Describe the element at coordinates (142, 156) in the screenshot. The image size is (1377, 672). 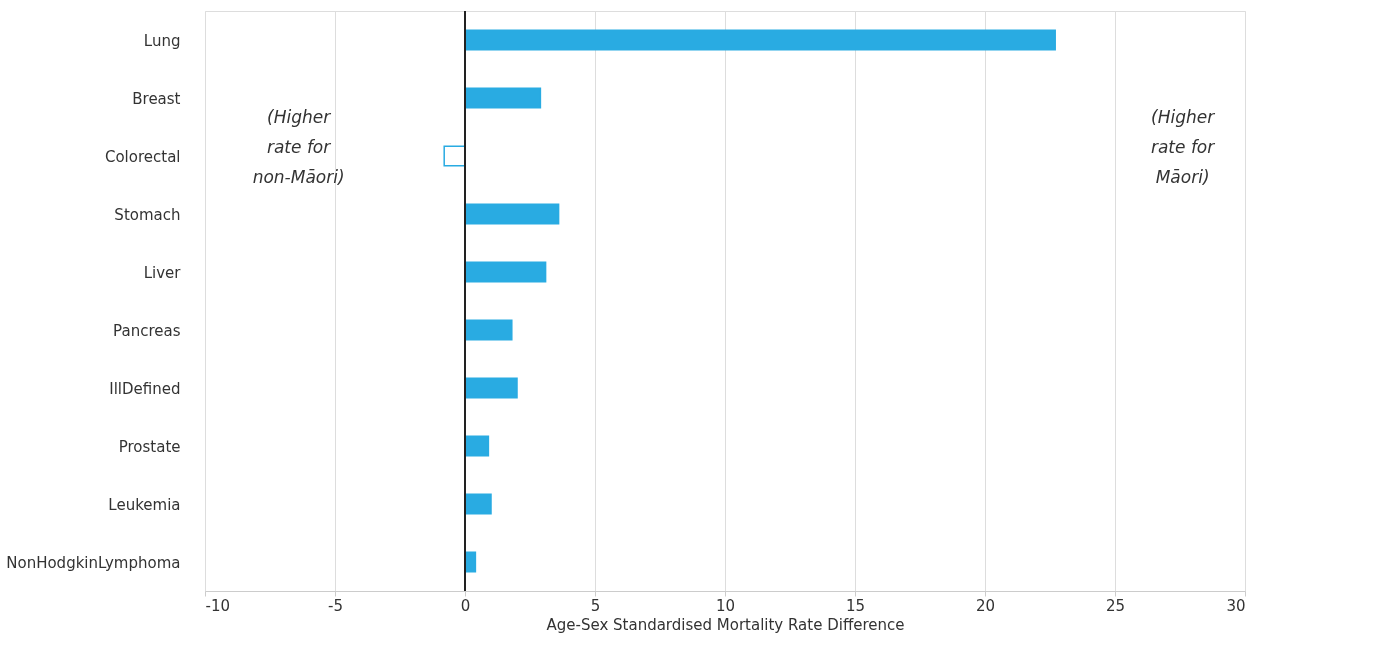
I see `y-tick-label: Colorectal` at that location.